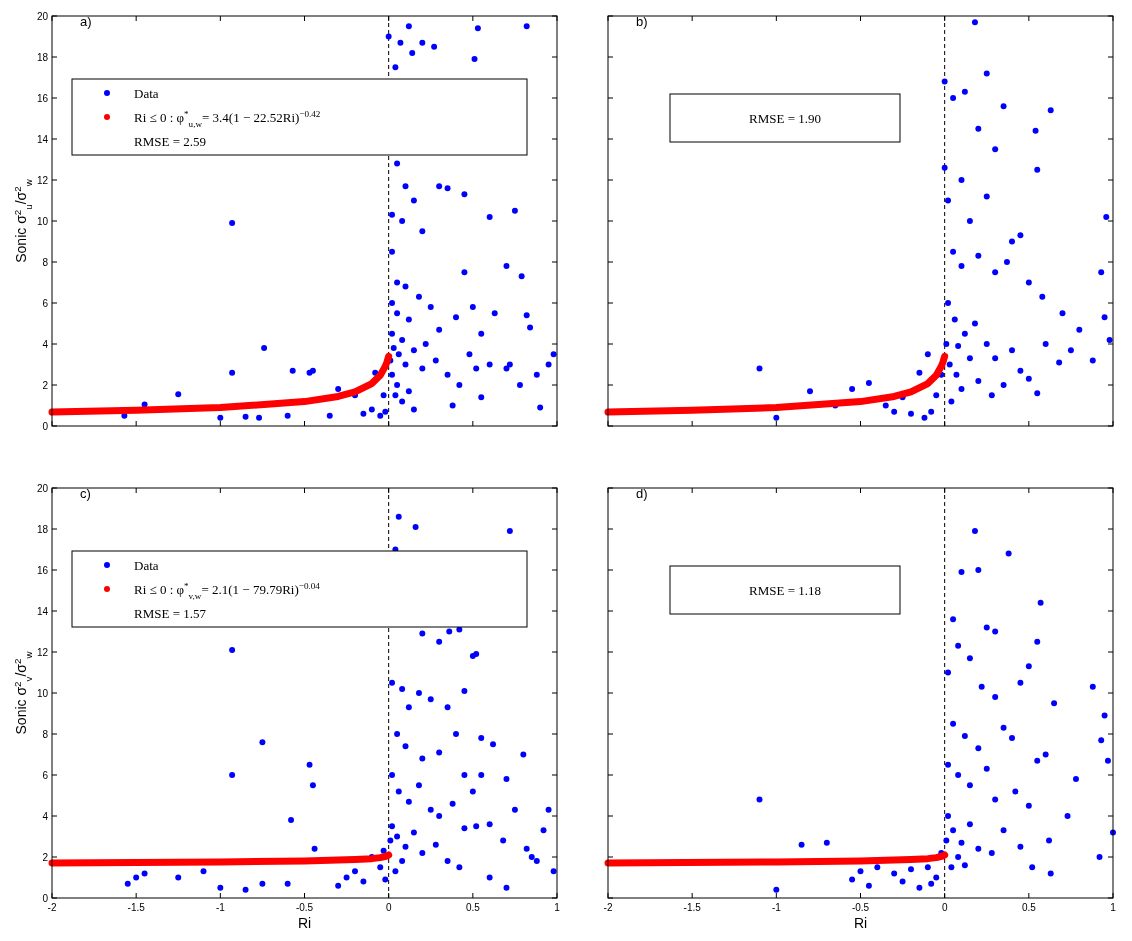 This screenshot has width=1132, height=941. I want to click on annotation: c), so click(85, 493).